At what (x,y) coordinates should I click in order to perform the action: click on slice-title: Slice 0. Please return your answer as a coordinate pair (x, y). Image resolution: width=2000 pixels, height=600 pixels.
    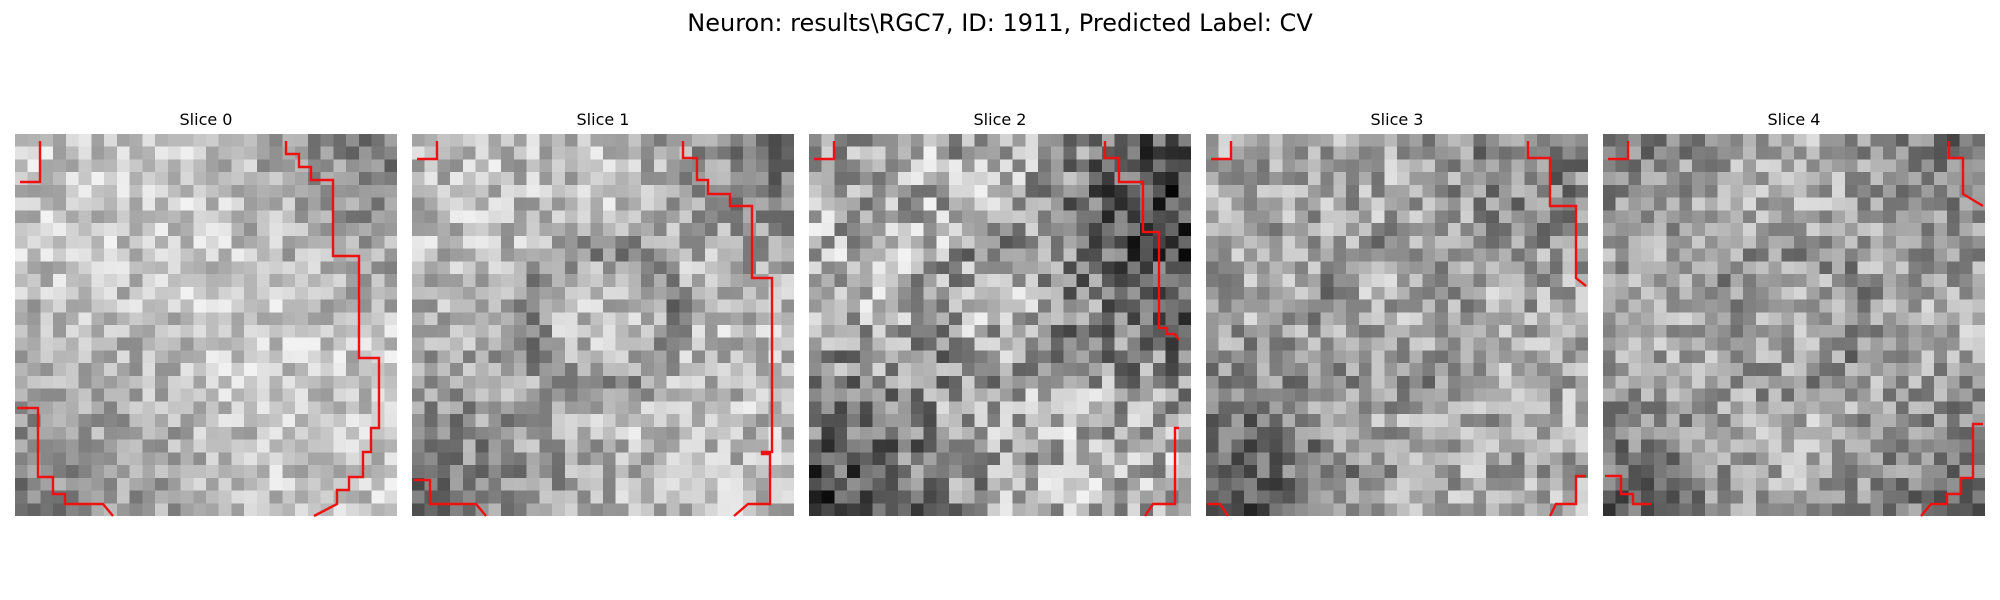
    Looking at the image, I should click on (206, 119).